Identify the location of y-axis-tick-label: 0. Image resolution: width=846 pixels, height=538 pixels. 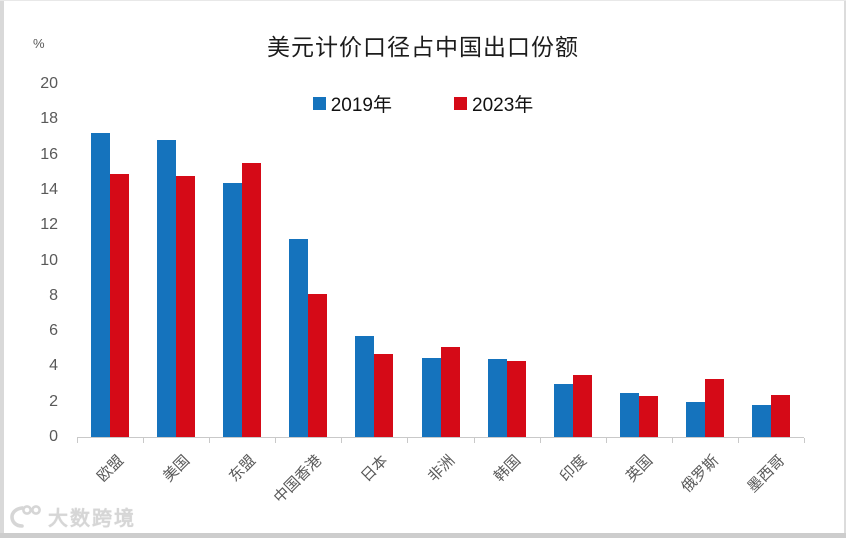
(53, 436).